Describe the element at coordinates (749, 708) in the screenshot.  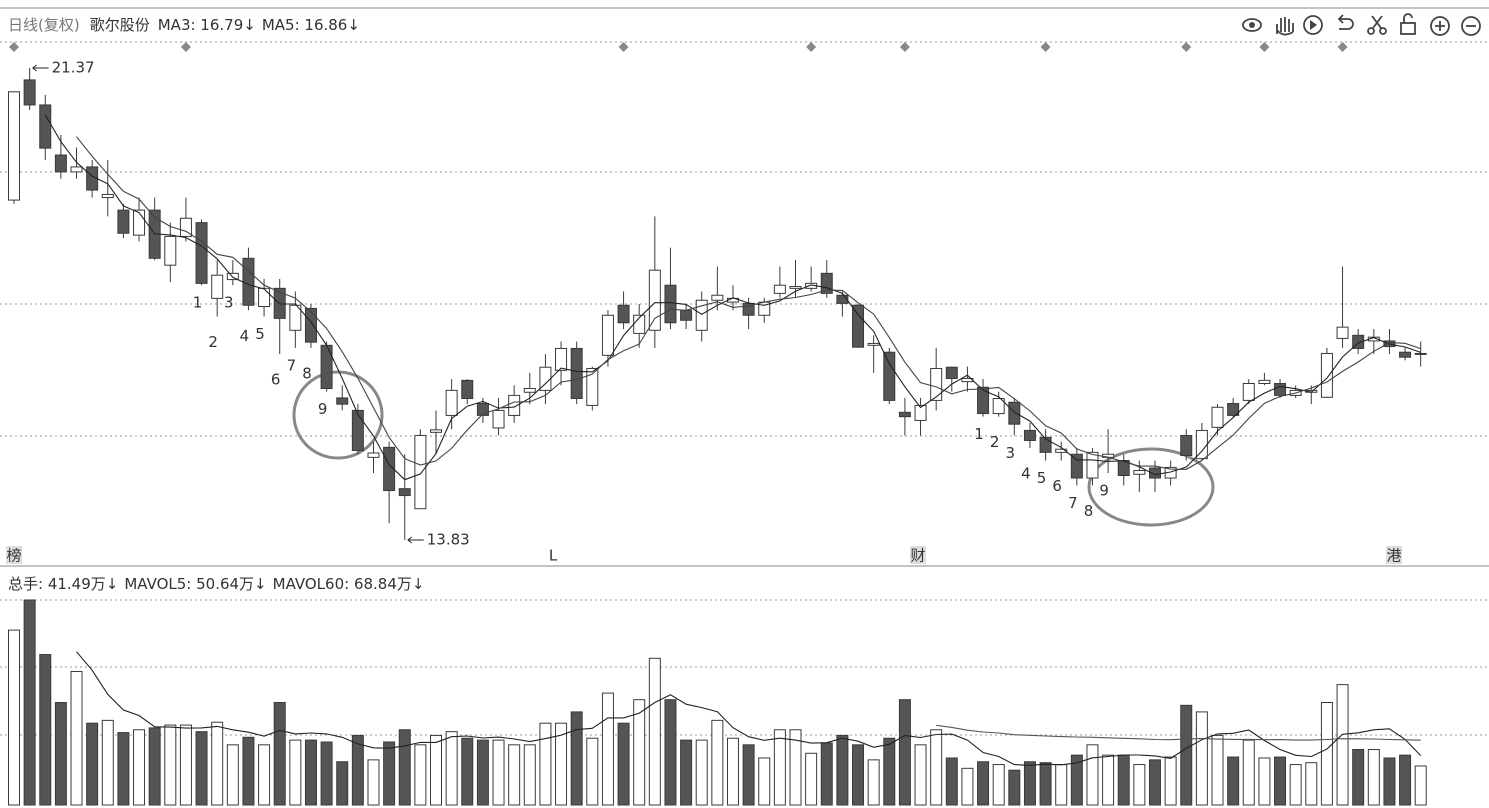
I see `mavol5-line` at that location.